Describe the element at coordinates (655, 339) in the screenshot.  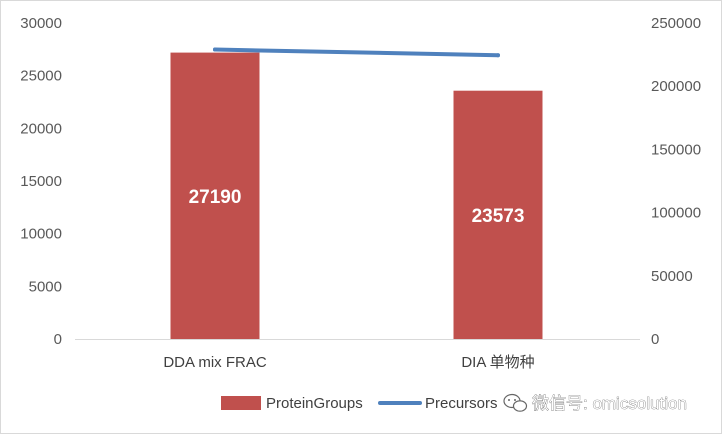
I see `right-tick-label: 0` at that location.